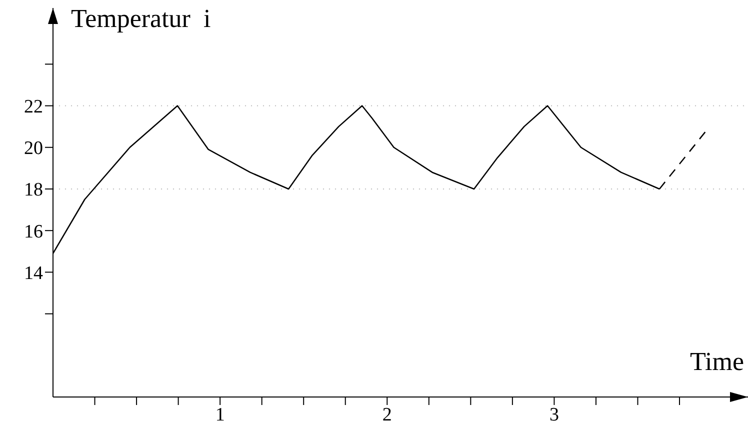 This screenshot has width=748, height=439. Describe the element at coordinates (33, 149) in the screenshot. I see `y-tick-label: 20` at that location.